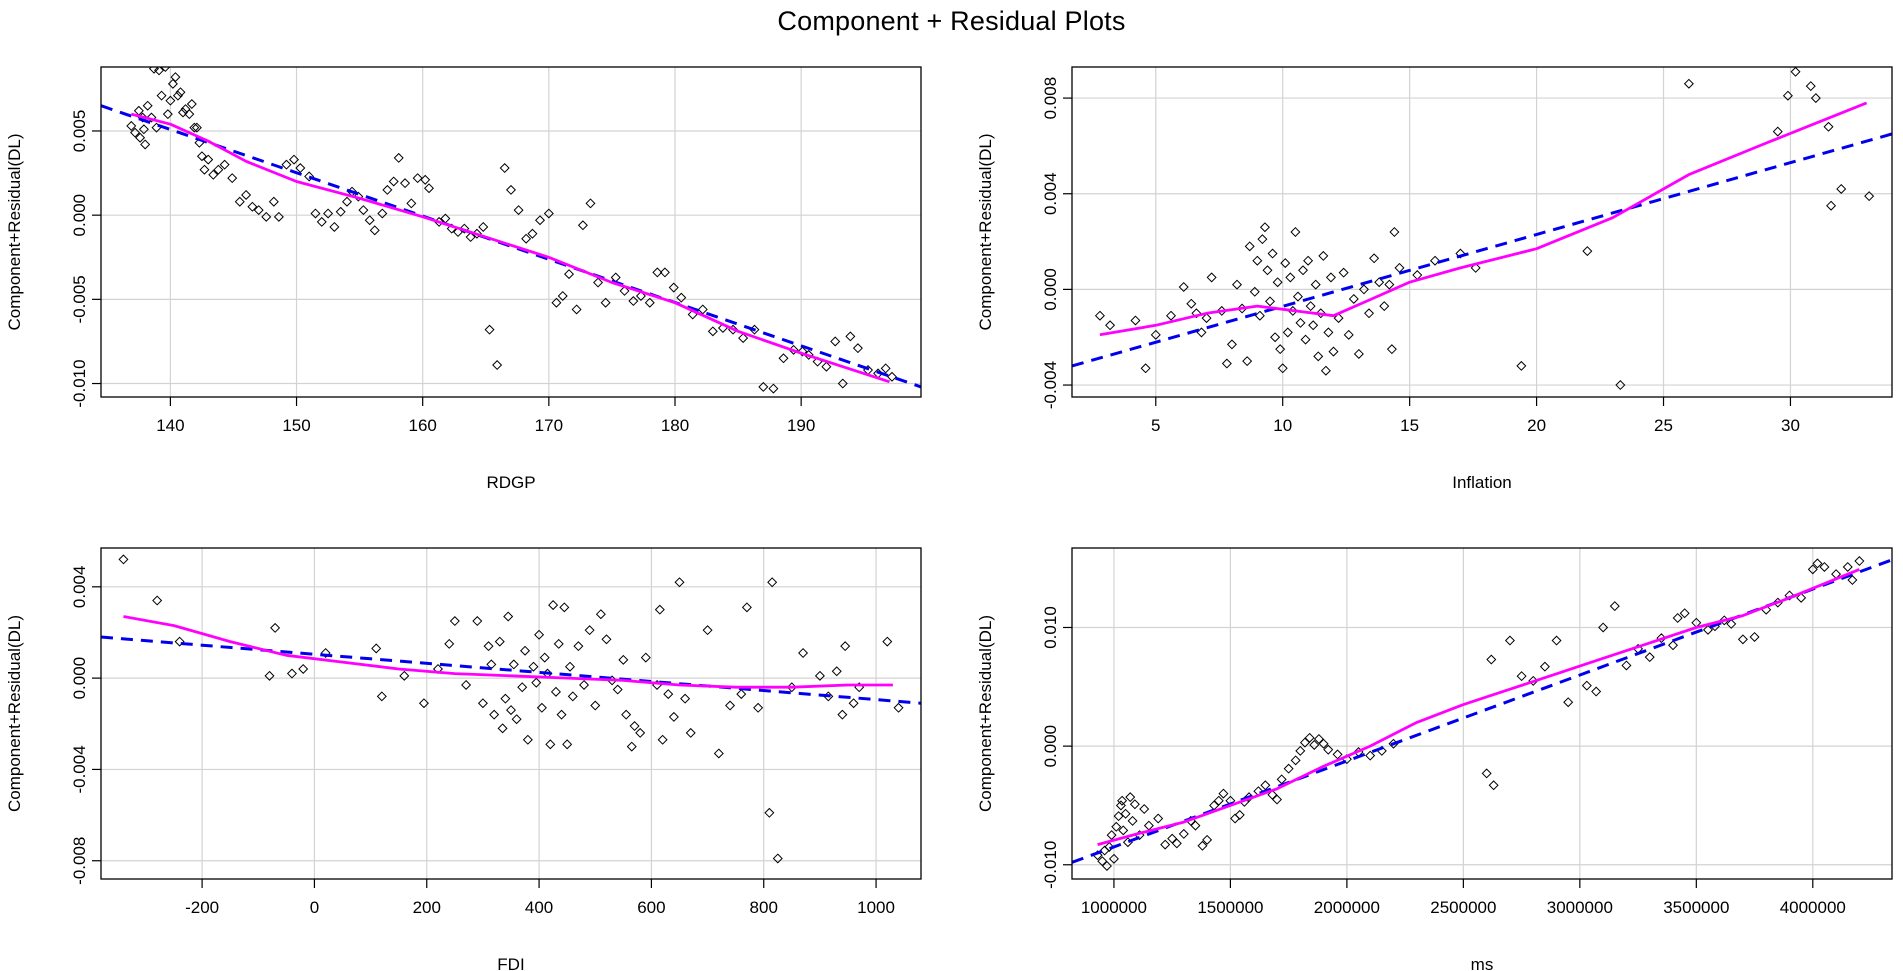 This screenshot has width=1903, height=971. What do you see at coordinates (79, 861) in the screenshot?
I see `fdi-y-tick-label: -0.008` at bounding box center [79, 861].